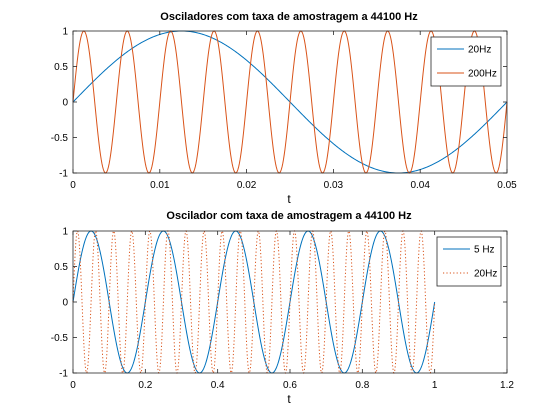 This screenshot has height=420, width=560. I want to click on x-tick-label: 0.01, so click(160, 185).